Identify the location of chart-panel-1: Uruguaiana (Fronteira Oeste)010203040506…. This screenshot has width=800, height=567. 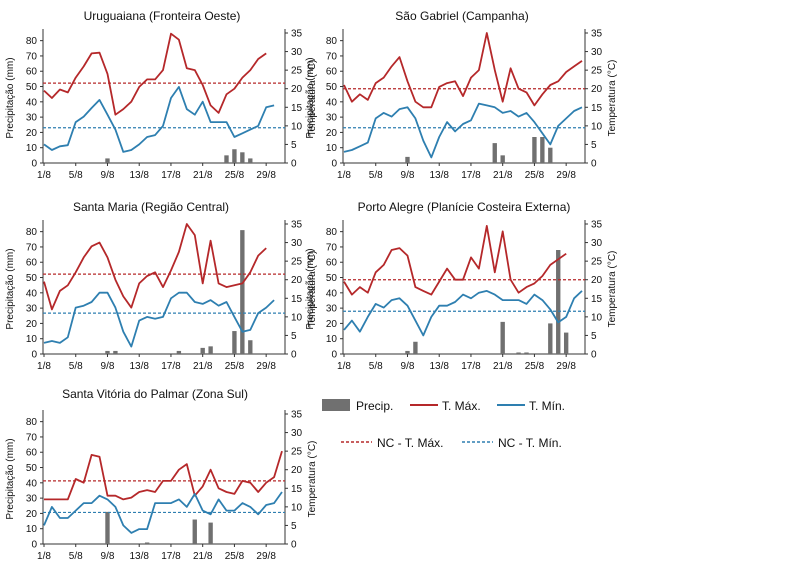
(161, 95).